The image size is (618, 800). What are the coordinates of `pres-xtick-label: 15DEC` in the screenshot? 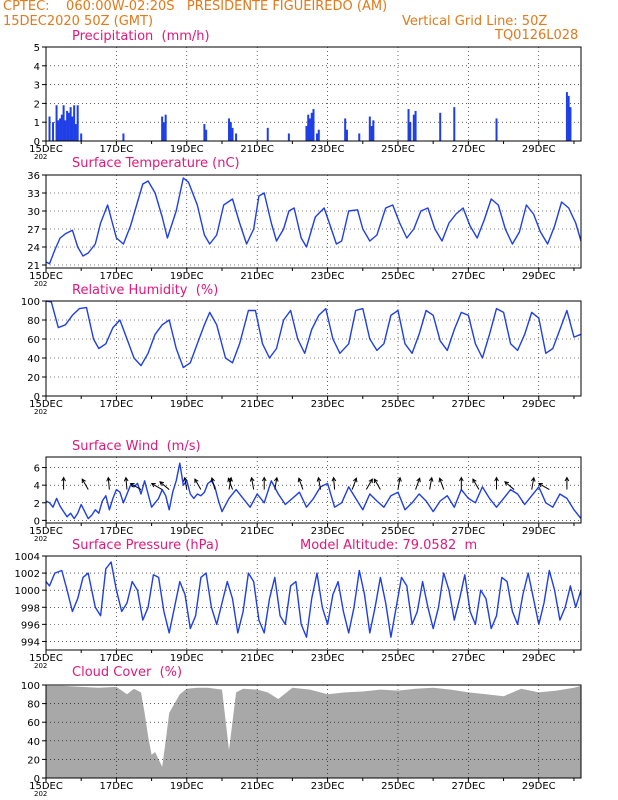 It's located at (46, 658).